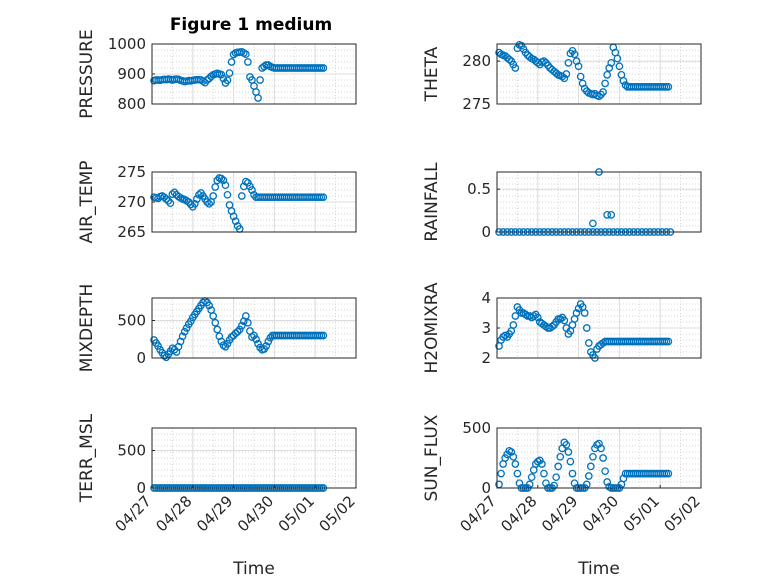 The image size is (778, 583). Describe the element at coordinates (131, 202) in the screenshot. I see `y-tick-label: 270` at that location.